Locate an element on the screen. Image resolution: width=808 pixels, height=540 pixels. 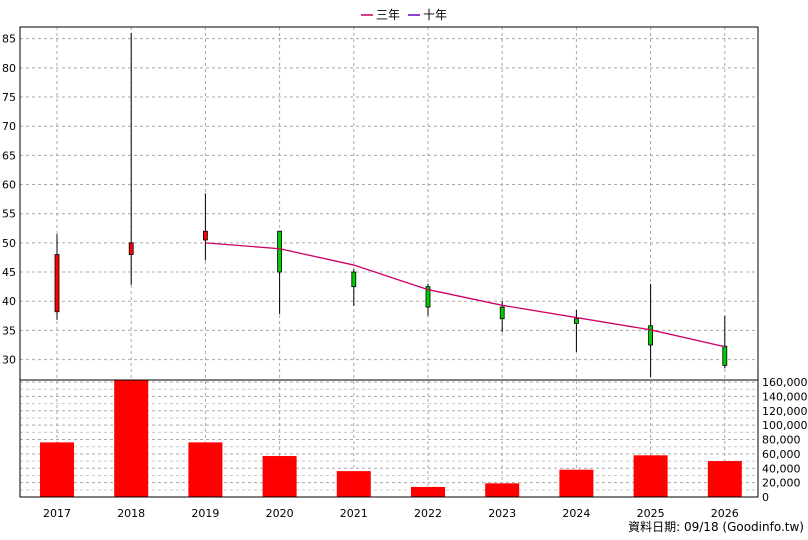
volume-tick-label: 40,000 is located at coordinates (781, 468).